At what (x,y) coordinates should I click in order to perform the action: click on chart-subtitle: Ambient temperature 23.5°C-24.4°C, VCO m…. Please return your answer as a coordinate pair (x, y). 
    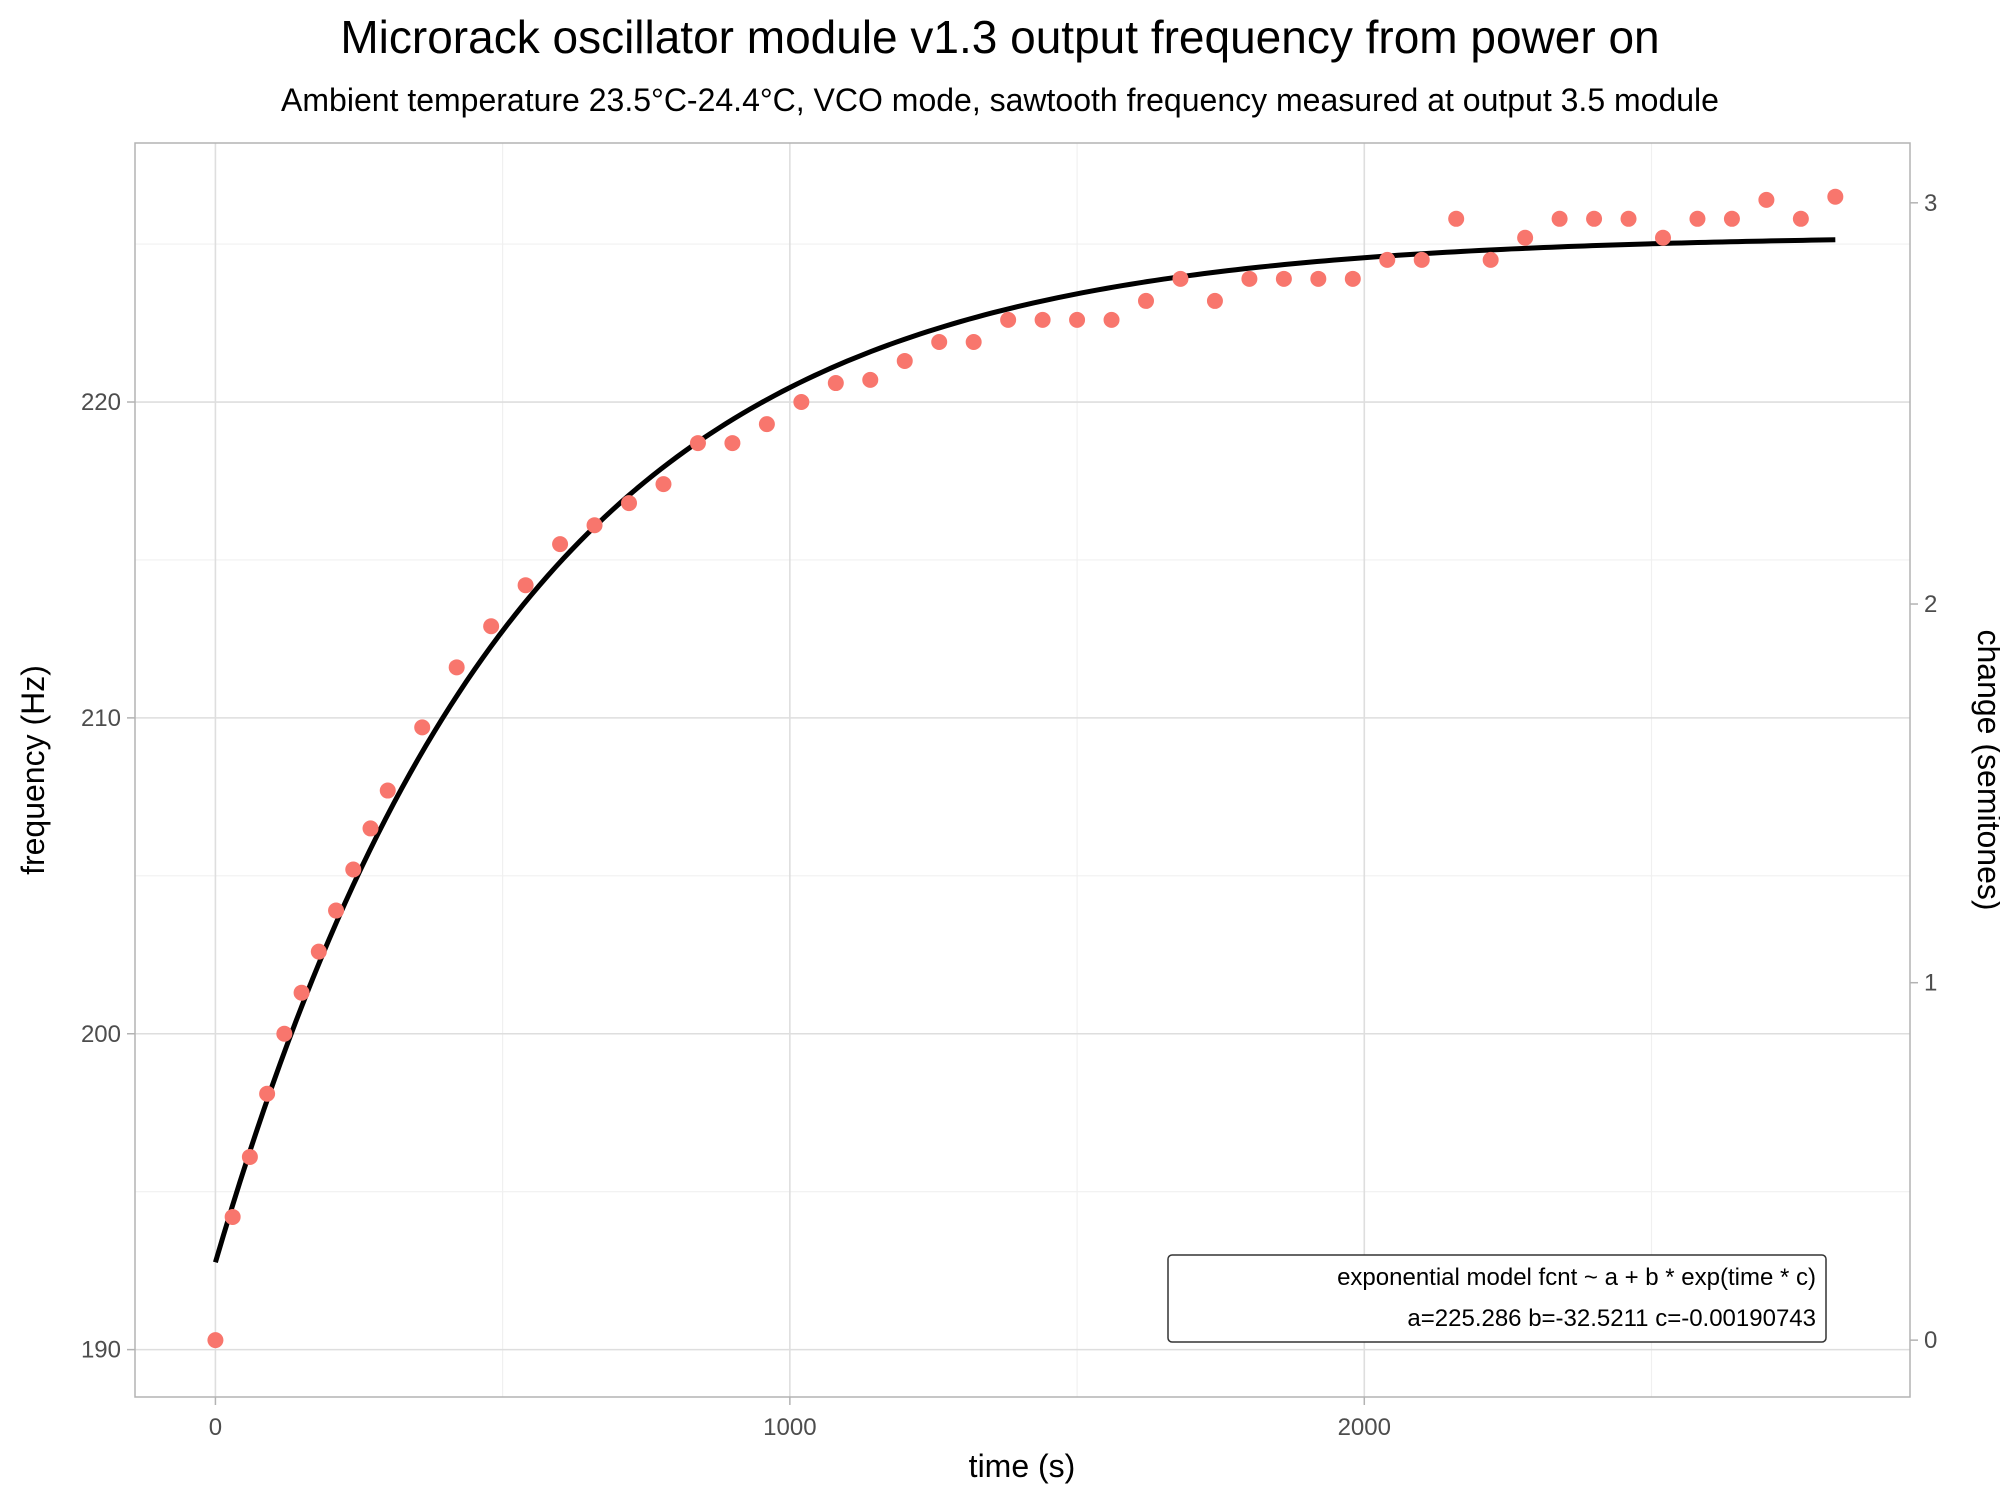
    Looking at the image, I should click on (1000, 100).